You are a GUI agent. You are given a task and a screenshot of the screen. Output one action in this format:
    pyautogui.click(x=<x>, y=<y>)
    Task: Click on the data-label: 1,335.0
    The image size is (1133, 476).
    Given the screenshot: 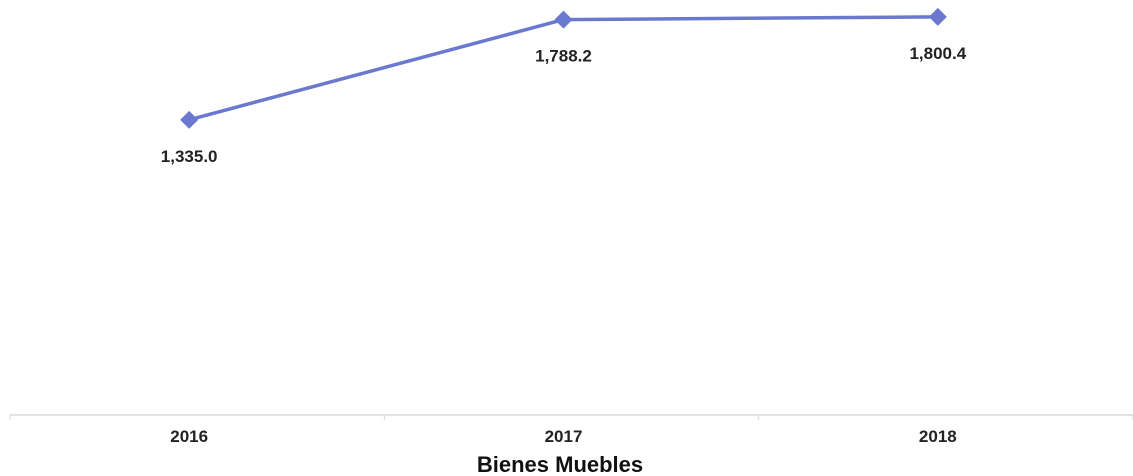 What is the action you would take?
    pyautogui.click(x=189, y=156)
    